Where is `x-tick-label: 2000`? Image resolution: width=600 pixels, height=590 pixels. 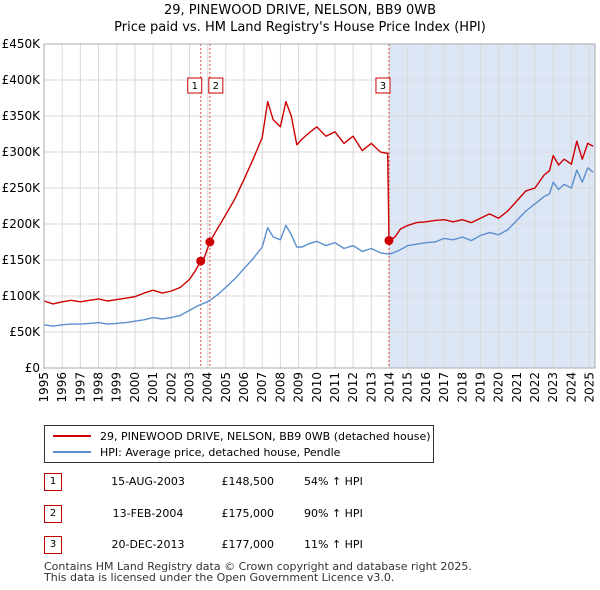
x-tick-label: 2000 is located at coordinates (135, 387).